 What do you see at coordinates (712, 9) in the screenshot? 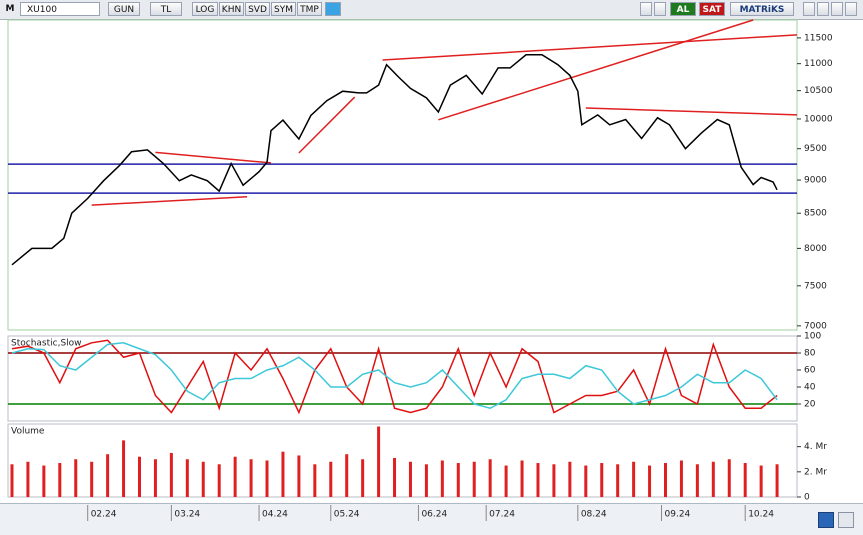
I see `sell-button: SAT` at bounding box center [712, 9].